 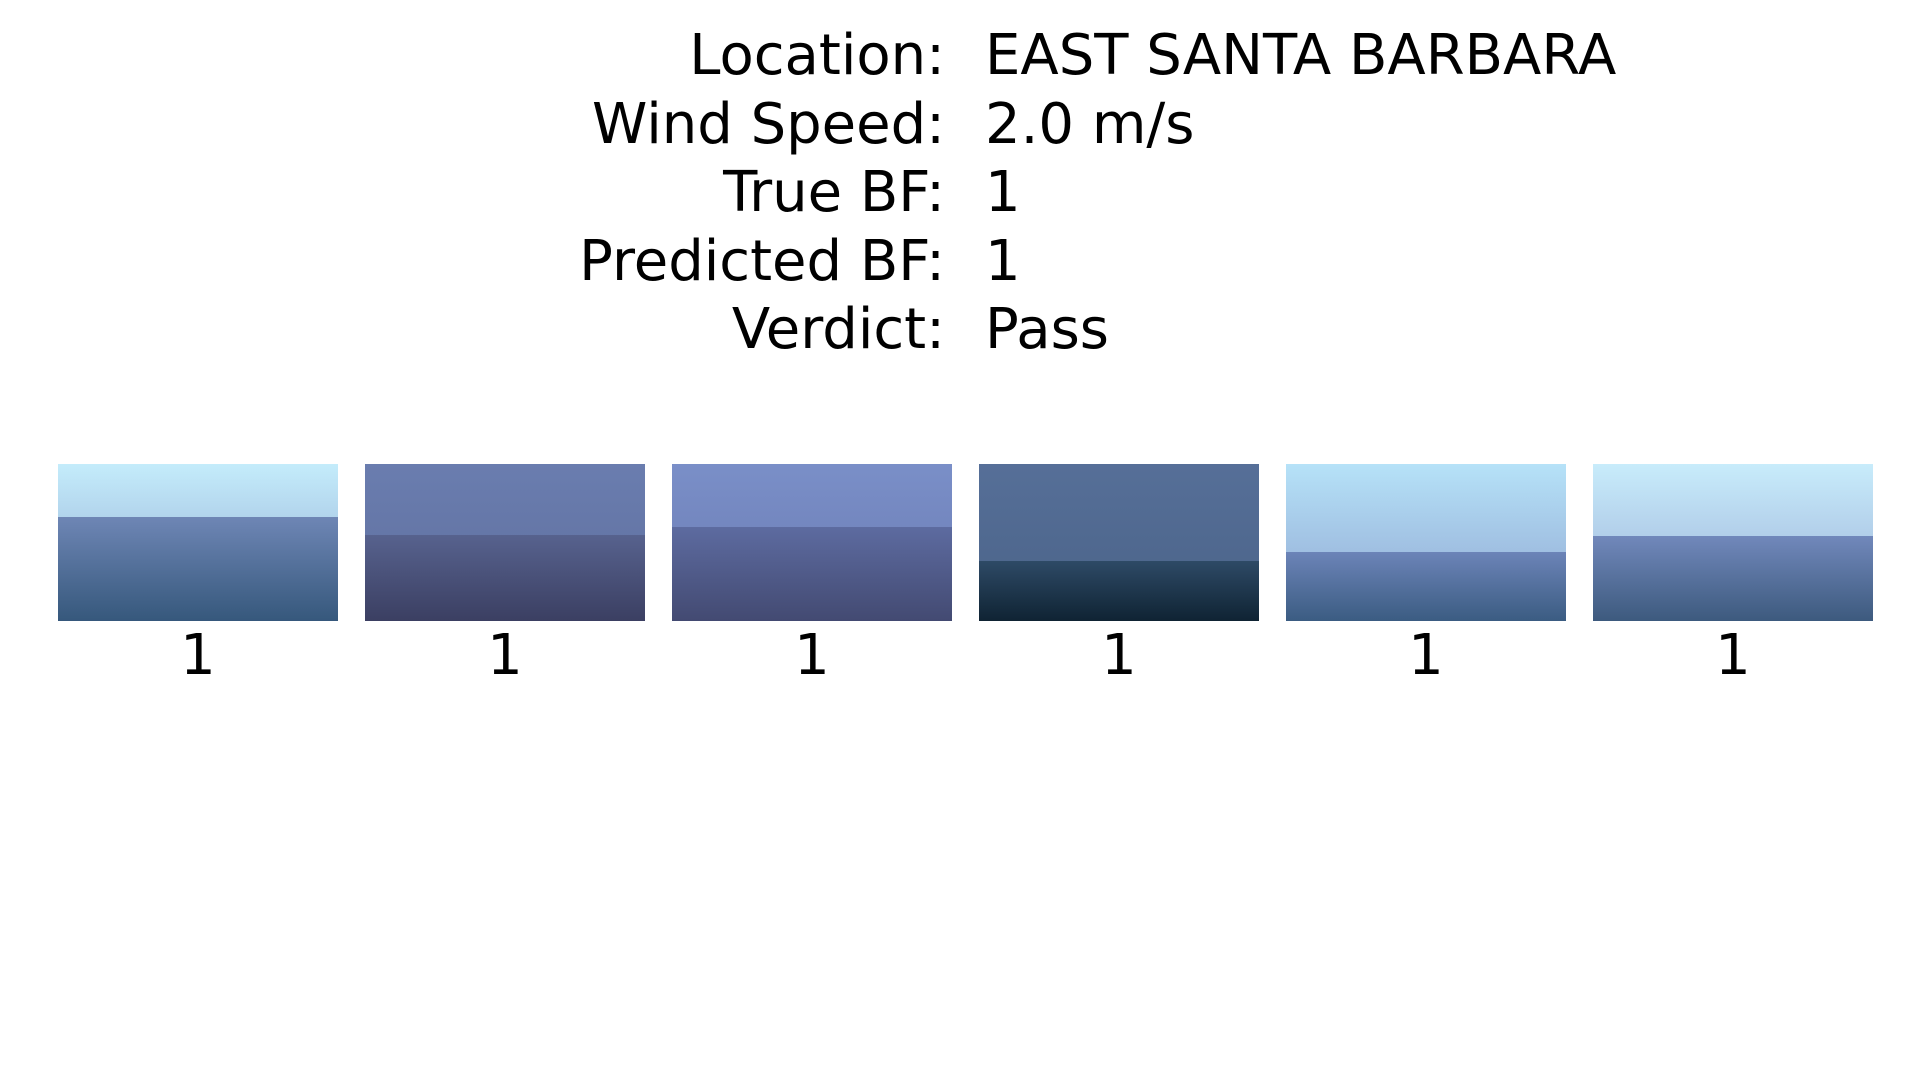 What do you see at coordinates (1301, 55) in the screenshot?
I see `location-value: EAST SANTA BARBARA` at bounding box center [1301, 55].